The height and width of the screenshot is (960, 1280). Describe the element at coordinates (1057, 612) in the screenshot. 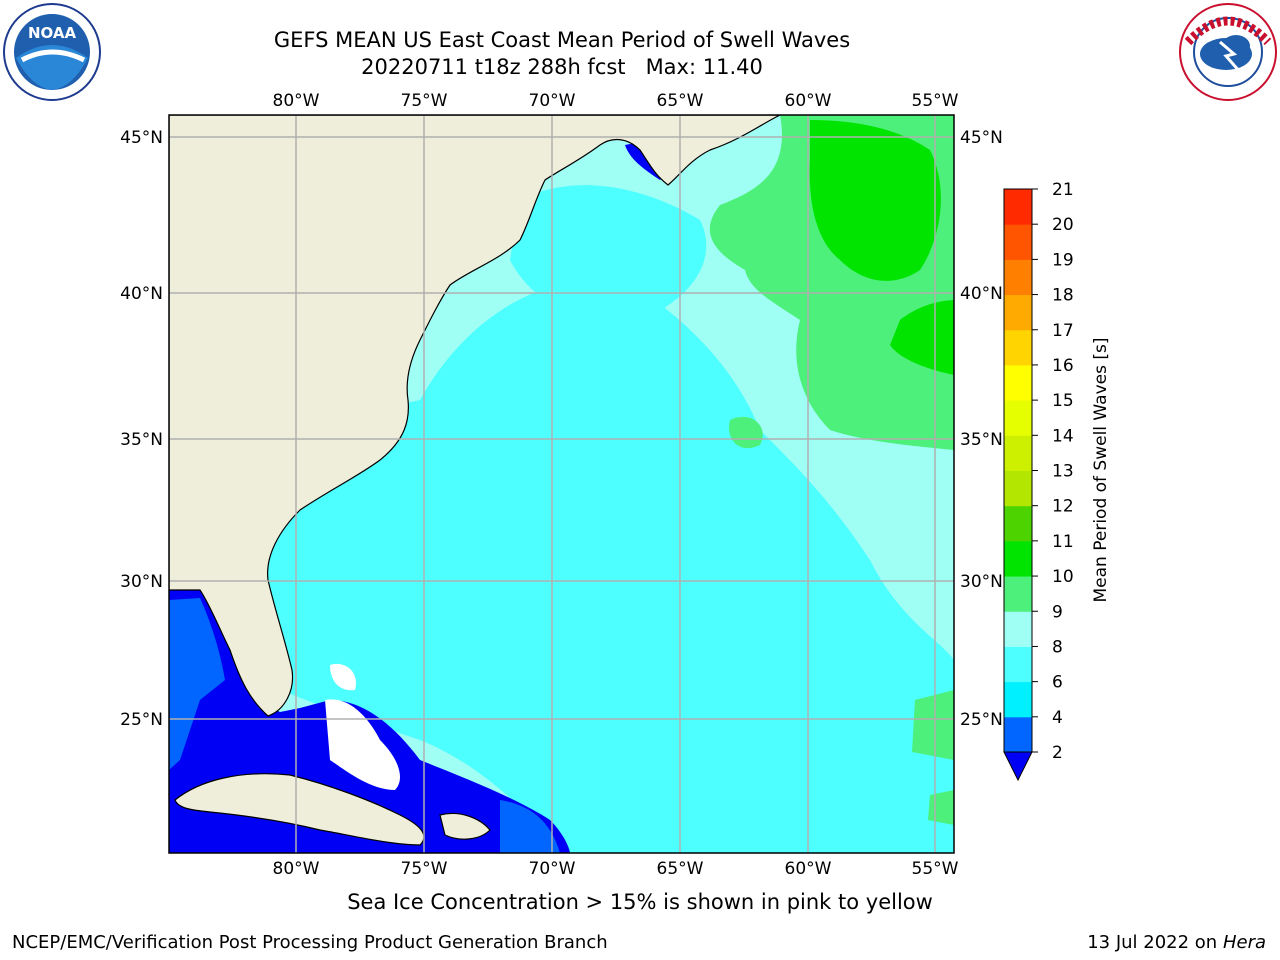

I see `colorbar-tick-label: 9` at that location.